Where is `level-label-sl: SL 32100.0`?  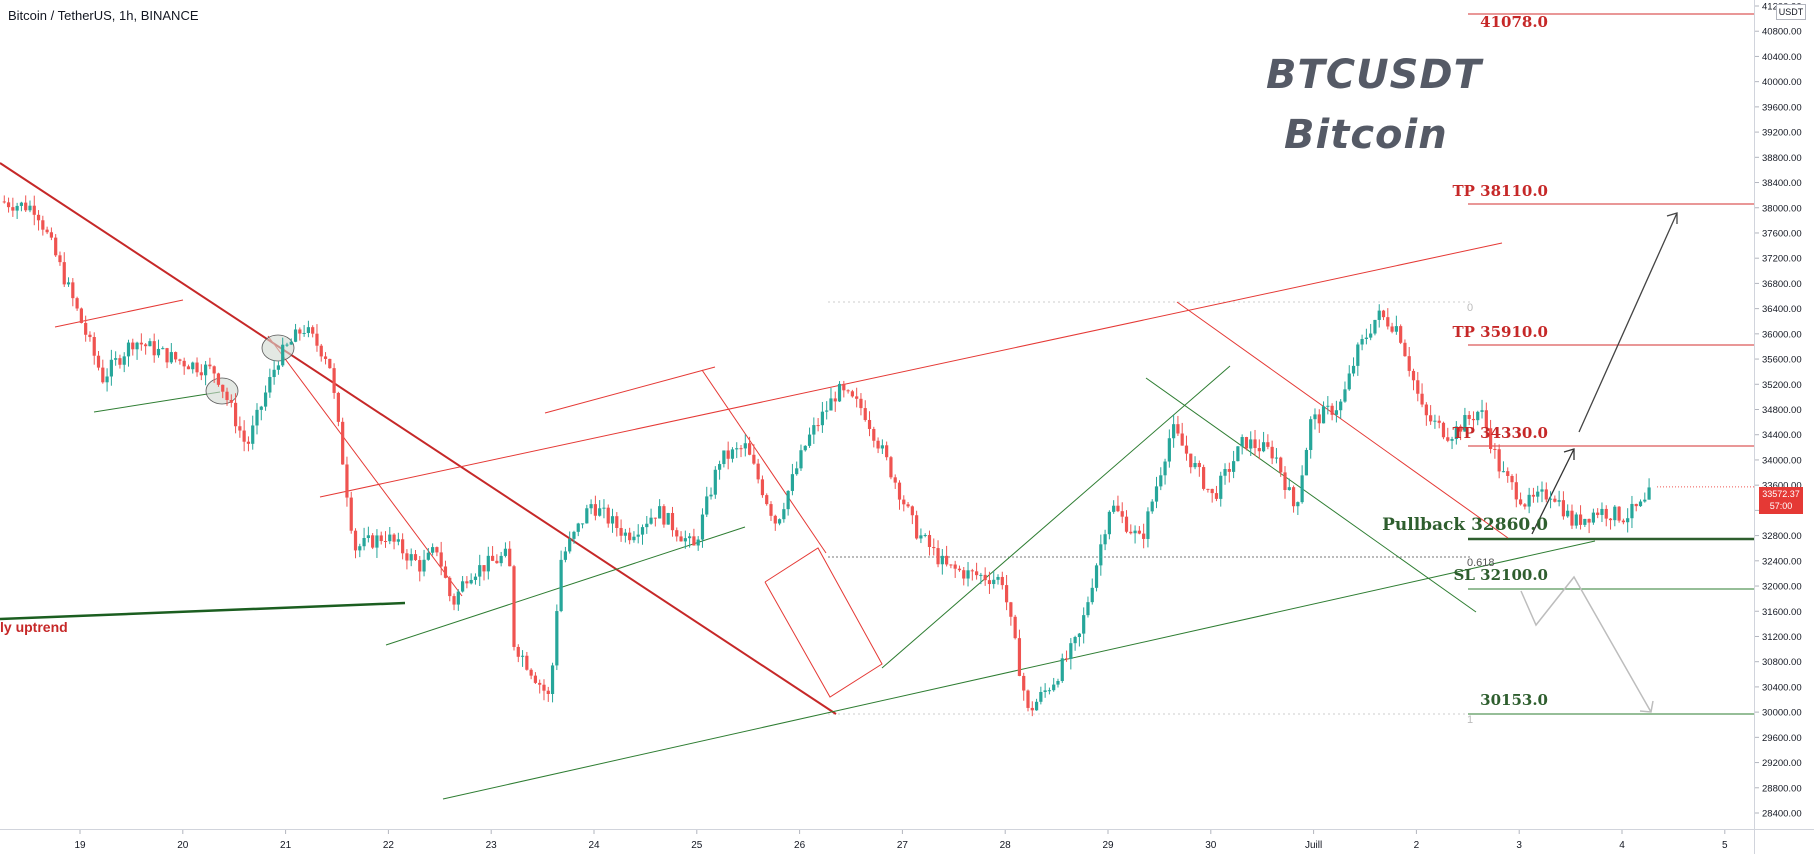 level-label-sl: SL 32100.0 is located at coordinates (1500, 575).